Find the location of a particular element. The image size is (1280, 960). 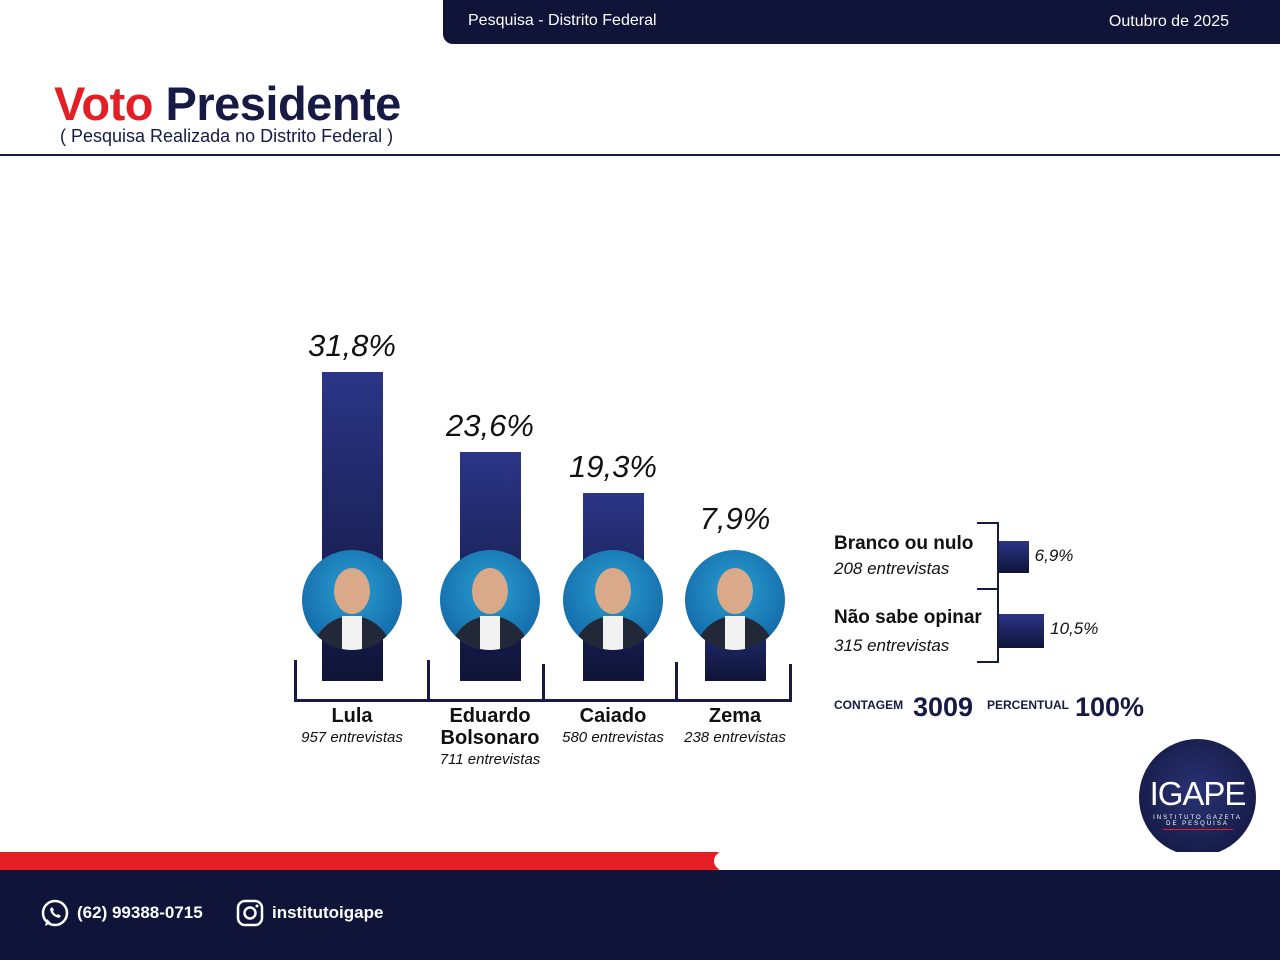

white-stripe is located at coordinates (997, 861).